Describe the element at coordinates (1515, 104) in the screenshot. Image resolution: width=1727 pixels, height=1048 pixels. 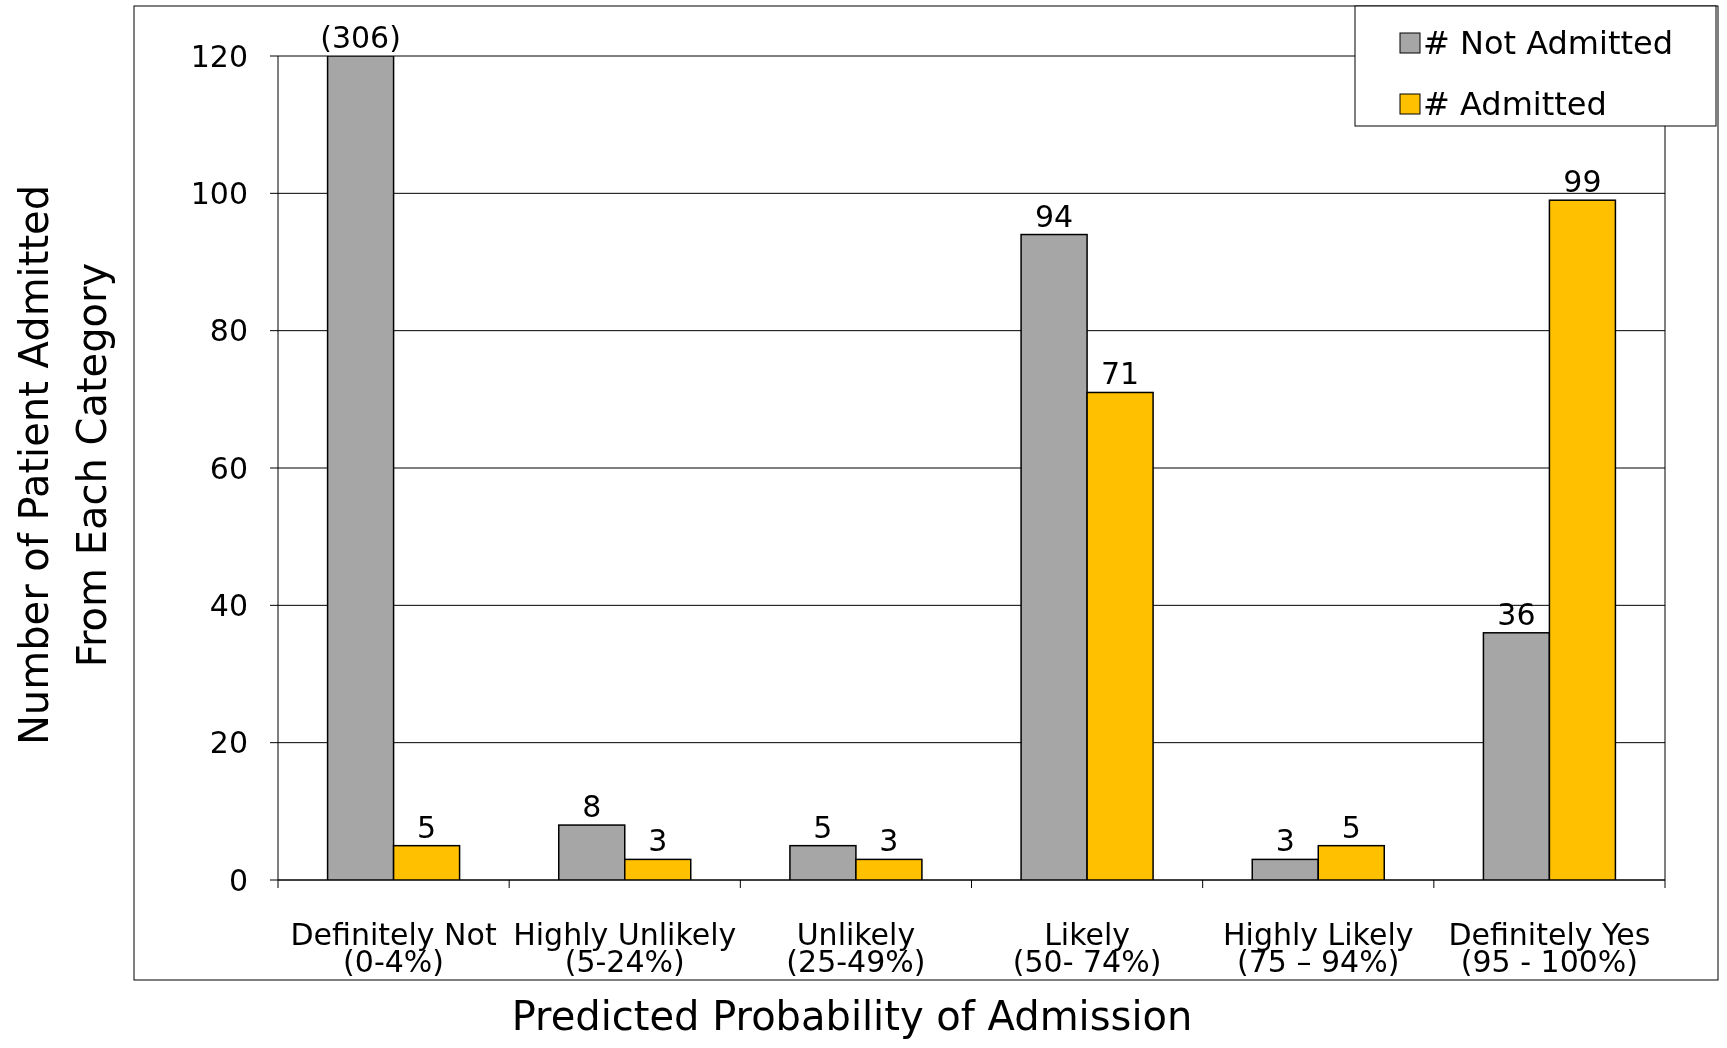
I see `legend-label: # Admitted` at that location.